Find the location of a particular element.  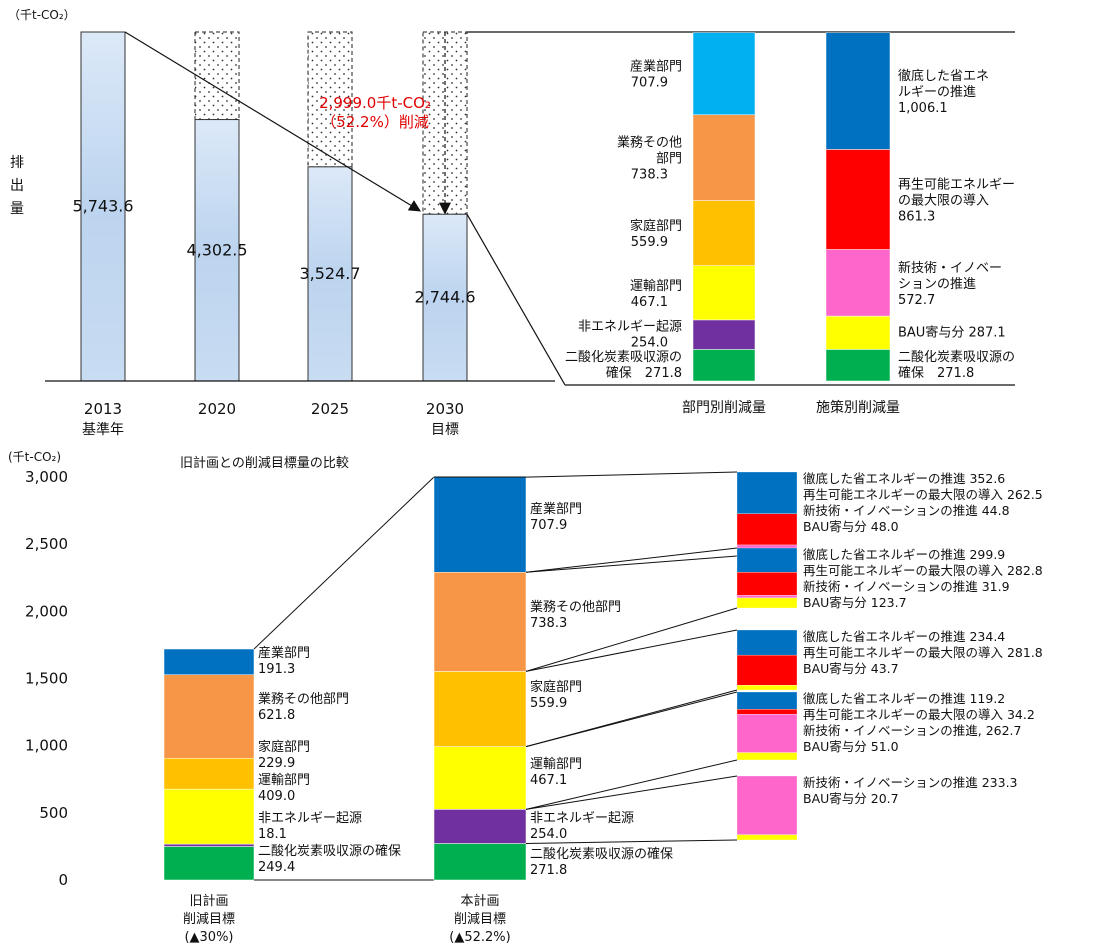

detail-label: BAU寄与分 123.7 is located at coordinates (855, 602).